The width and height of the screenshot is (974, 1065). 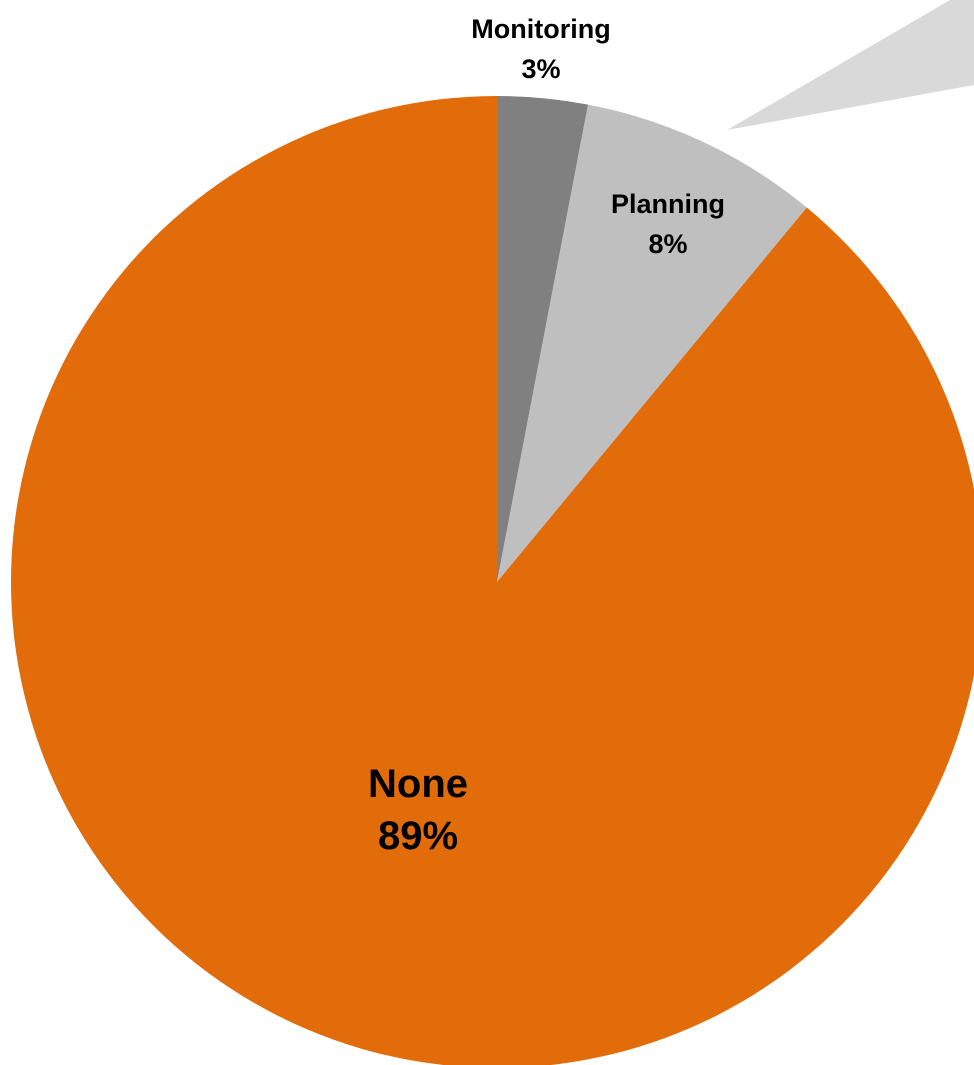 I want to click on slice-name: None, so click(x=418, y=784).